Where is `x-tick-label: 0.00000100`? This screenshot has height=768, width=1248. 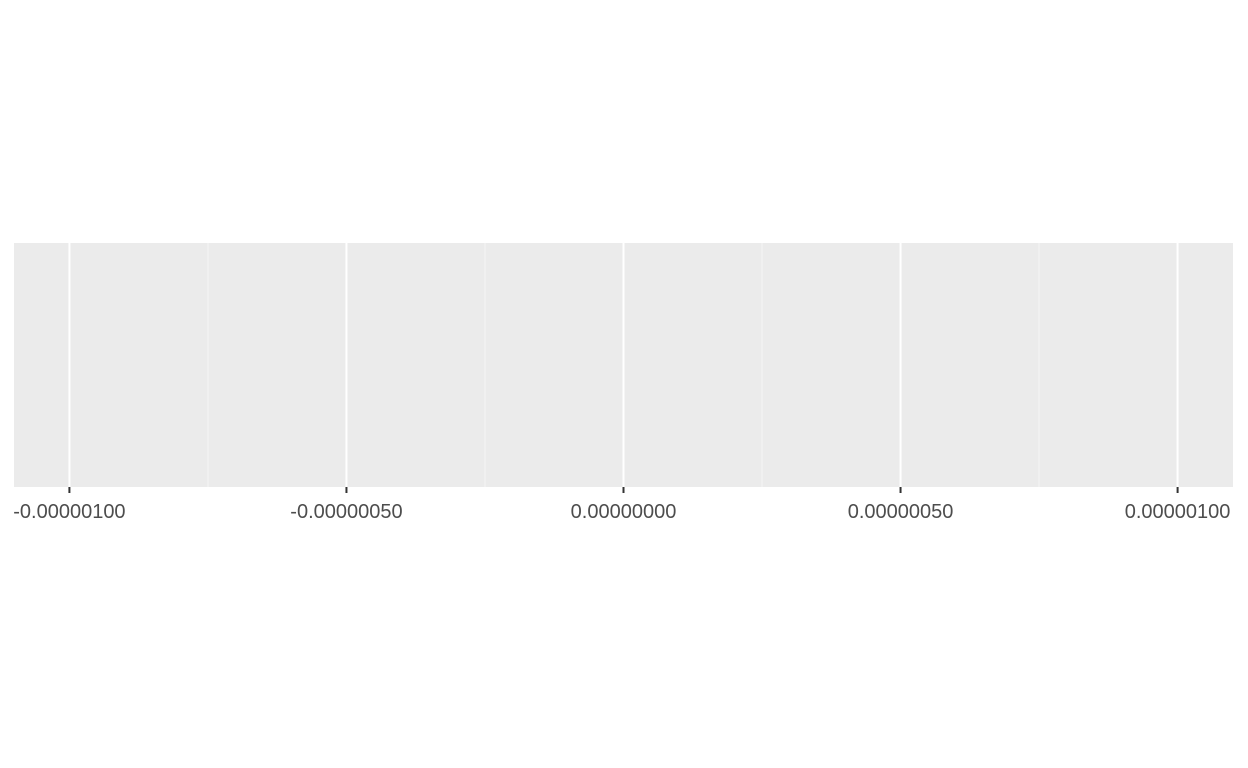
x-tick-label: 0.00000100 is located at coordinates (1178, 512).